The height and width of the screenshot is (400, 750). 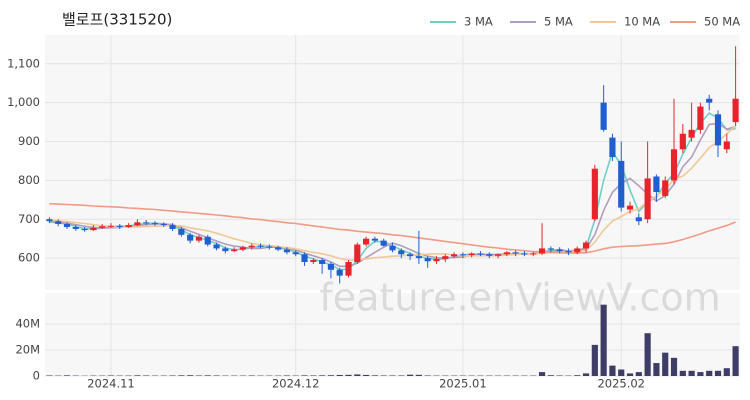 I want to click on legend-label: 10 MA, so click(x=642, y=22).